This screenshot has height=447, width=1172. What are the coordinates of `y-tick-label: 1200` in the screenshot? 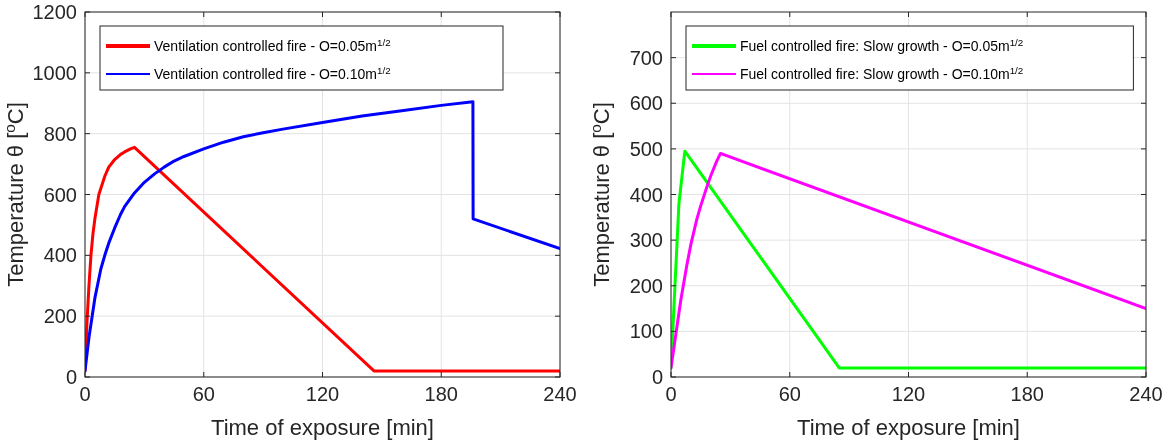 It's located at (54, 12).